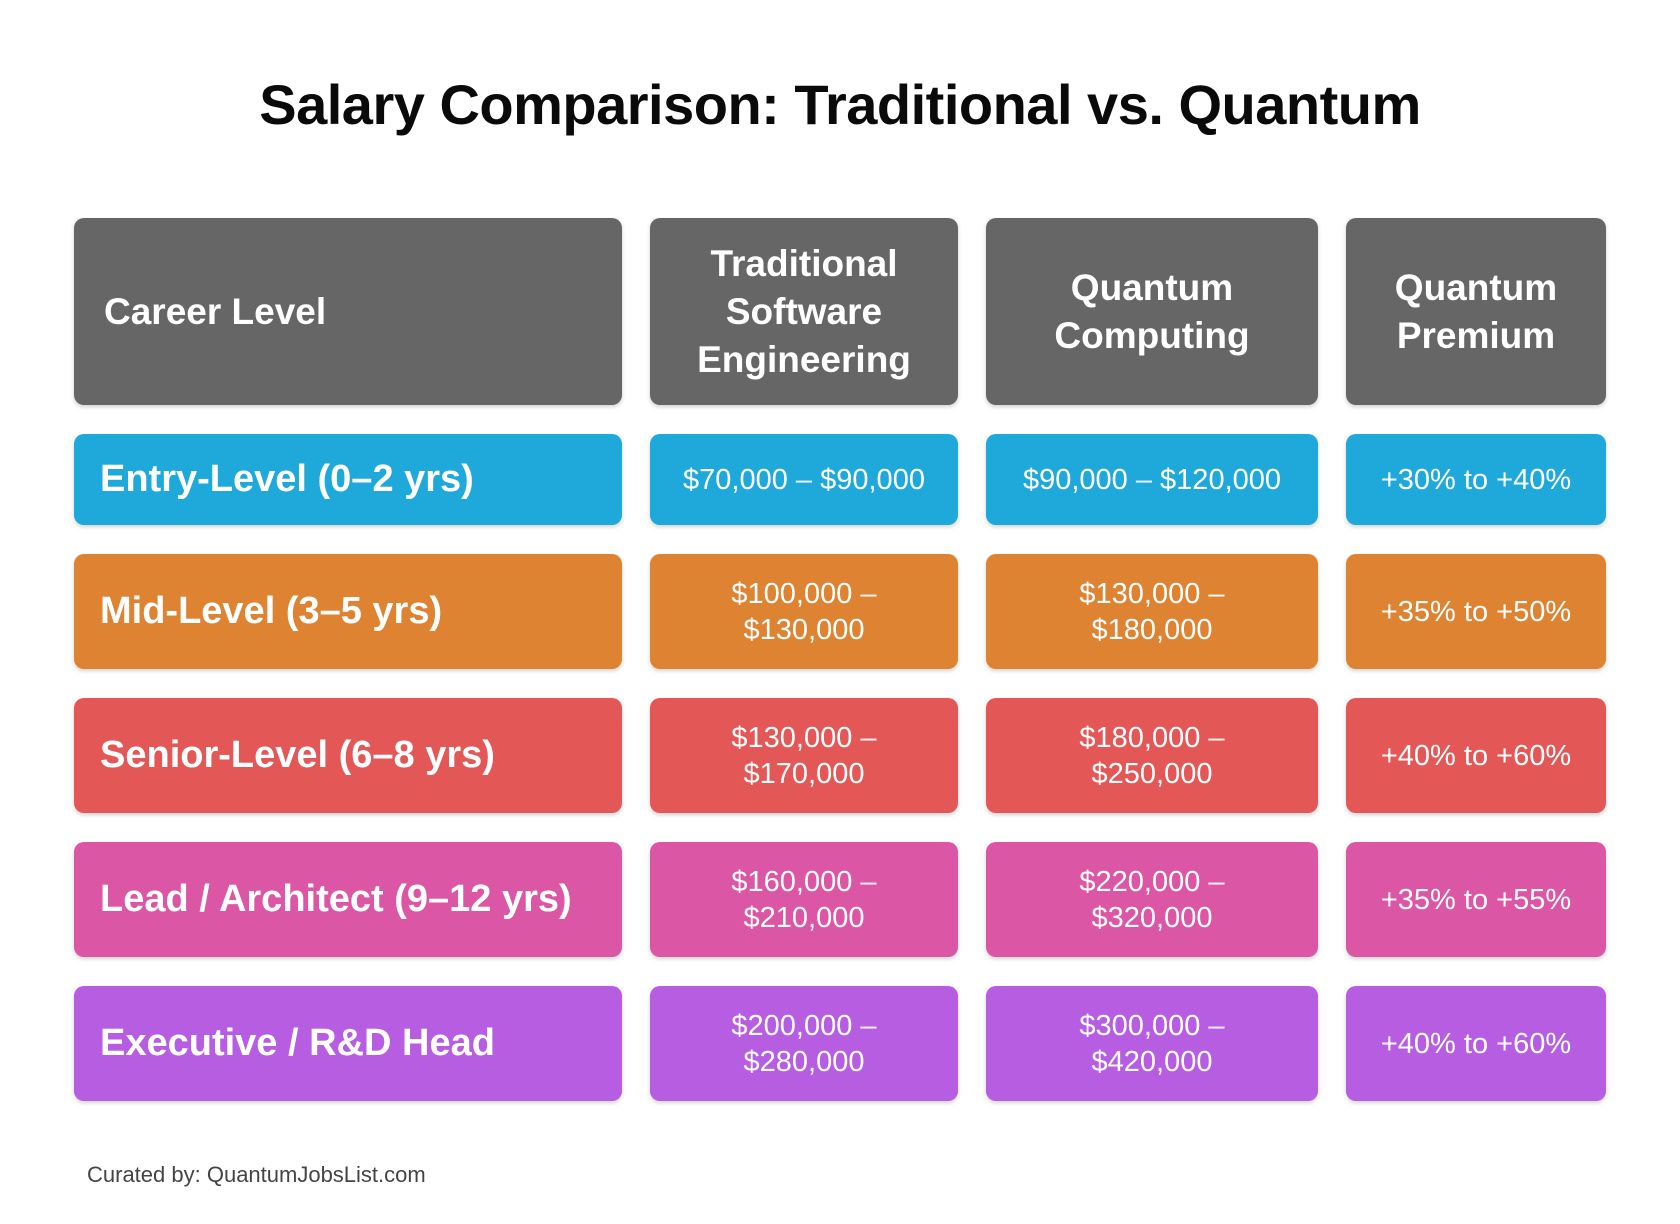 The image size is (1680, 1224). Describe the element at coordinates (1476, 611) in the screenshot. I see `row-mid-premium: +35% to +50%` at that location.